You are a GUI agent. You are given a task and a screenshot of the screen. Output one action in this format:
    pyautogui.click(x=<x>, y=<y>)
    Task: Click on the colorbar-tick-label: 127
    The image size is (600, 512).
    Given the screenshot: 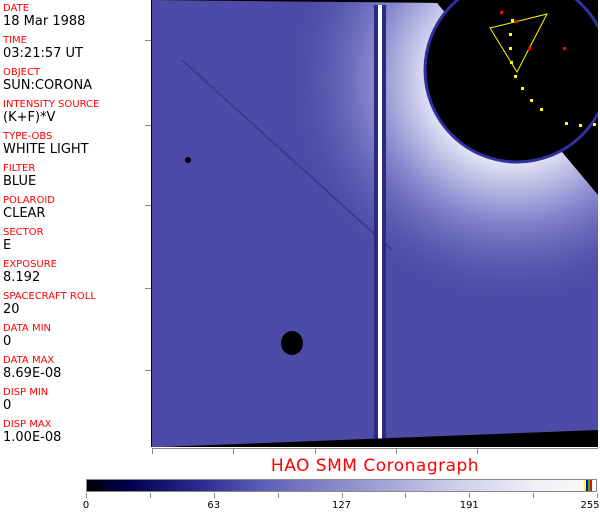 What is the action you would take?
    pyautogui.click(x=341, y=505)
    